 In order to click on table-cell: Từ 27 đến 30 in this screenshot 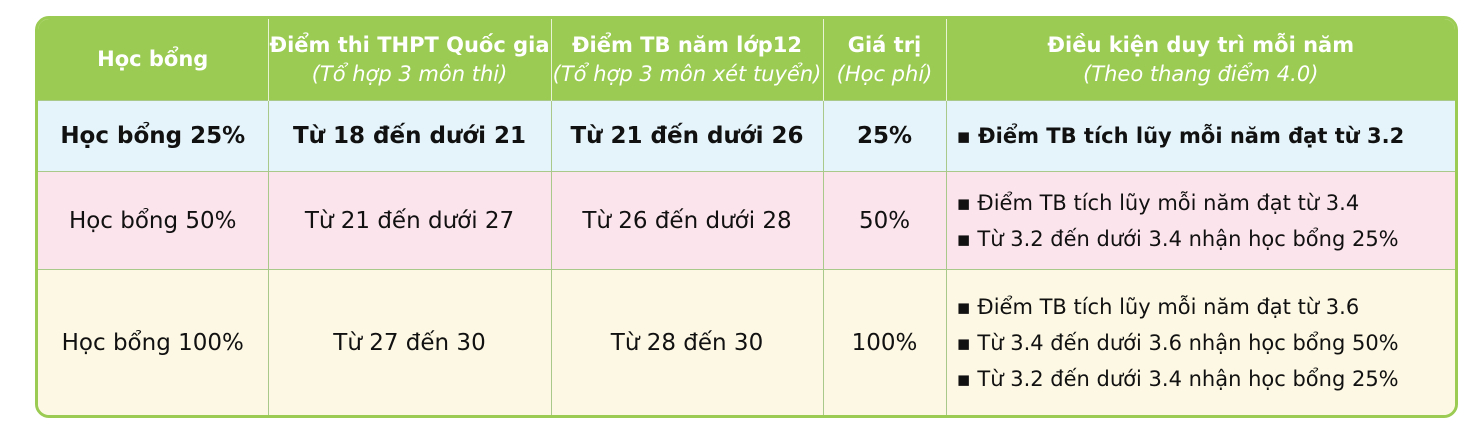, I will do `click(409, 342)`.